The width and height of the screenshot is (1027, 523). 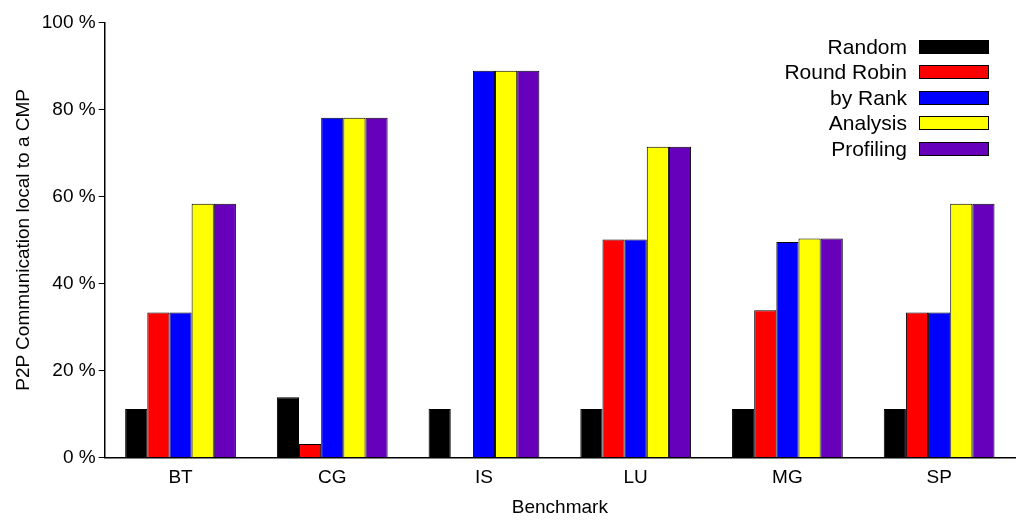 What do you see at coordinates (74, 282) in the screenshot?
I see `y-tick-label: 40 %` at bounding box center [74, 282].